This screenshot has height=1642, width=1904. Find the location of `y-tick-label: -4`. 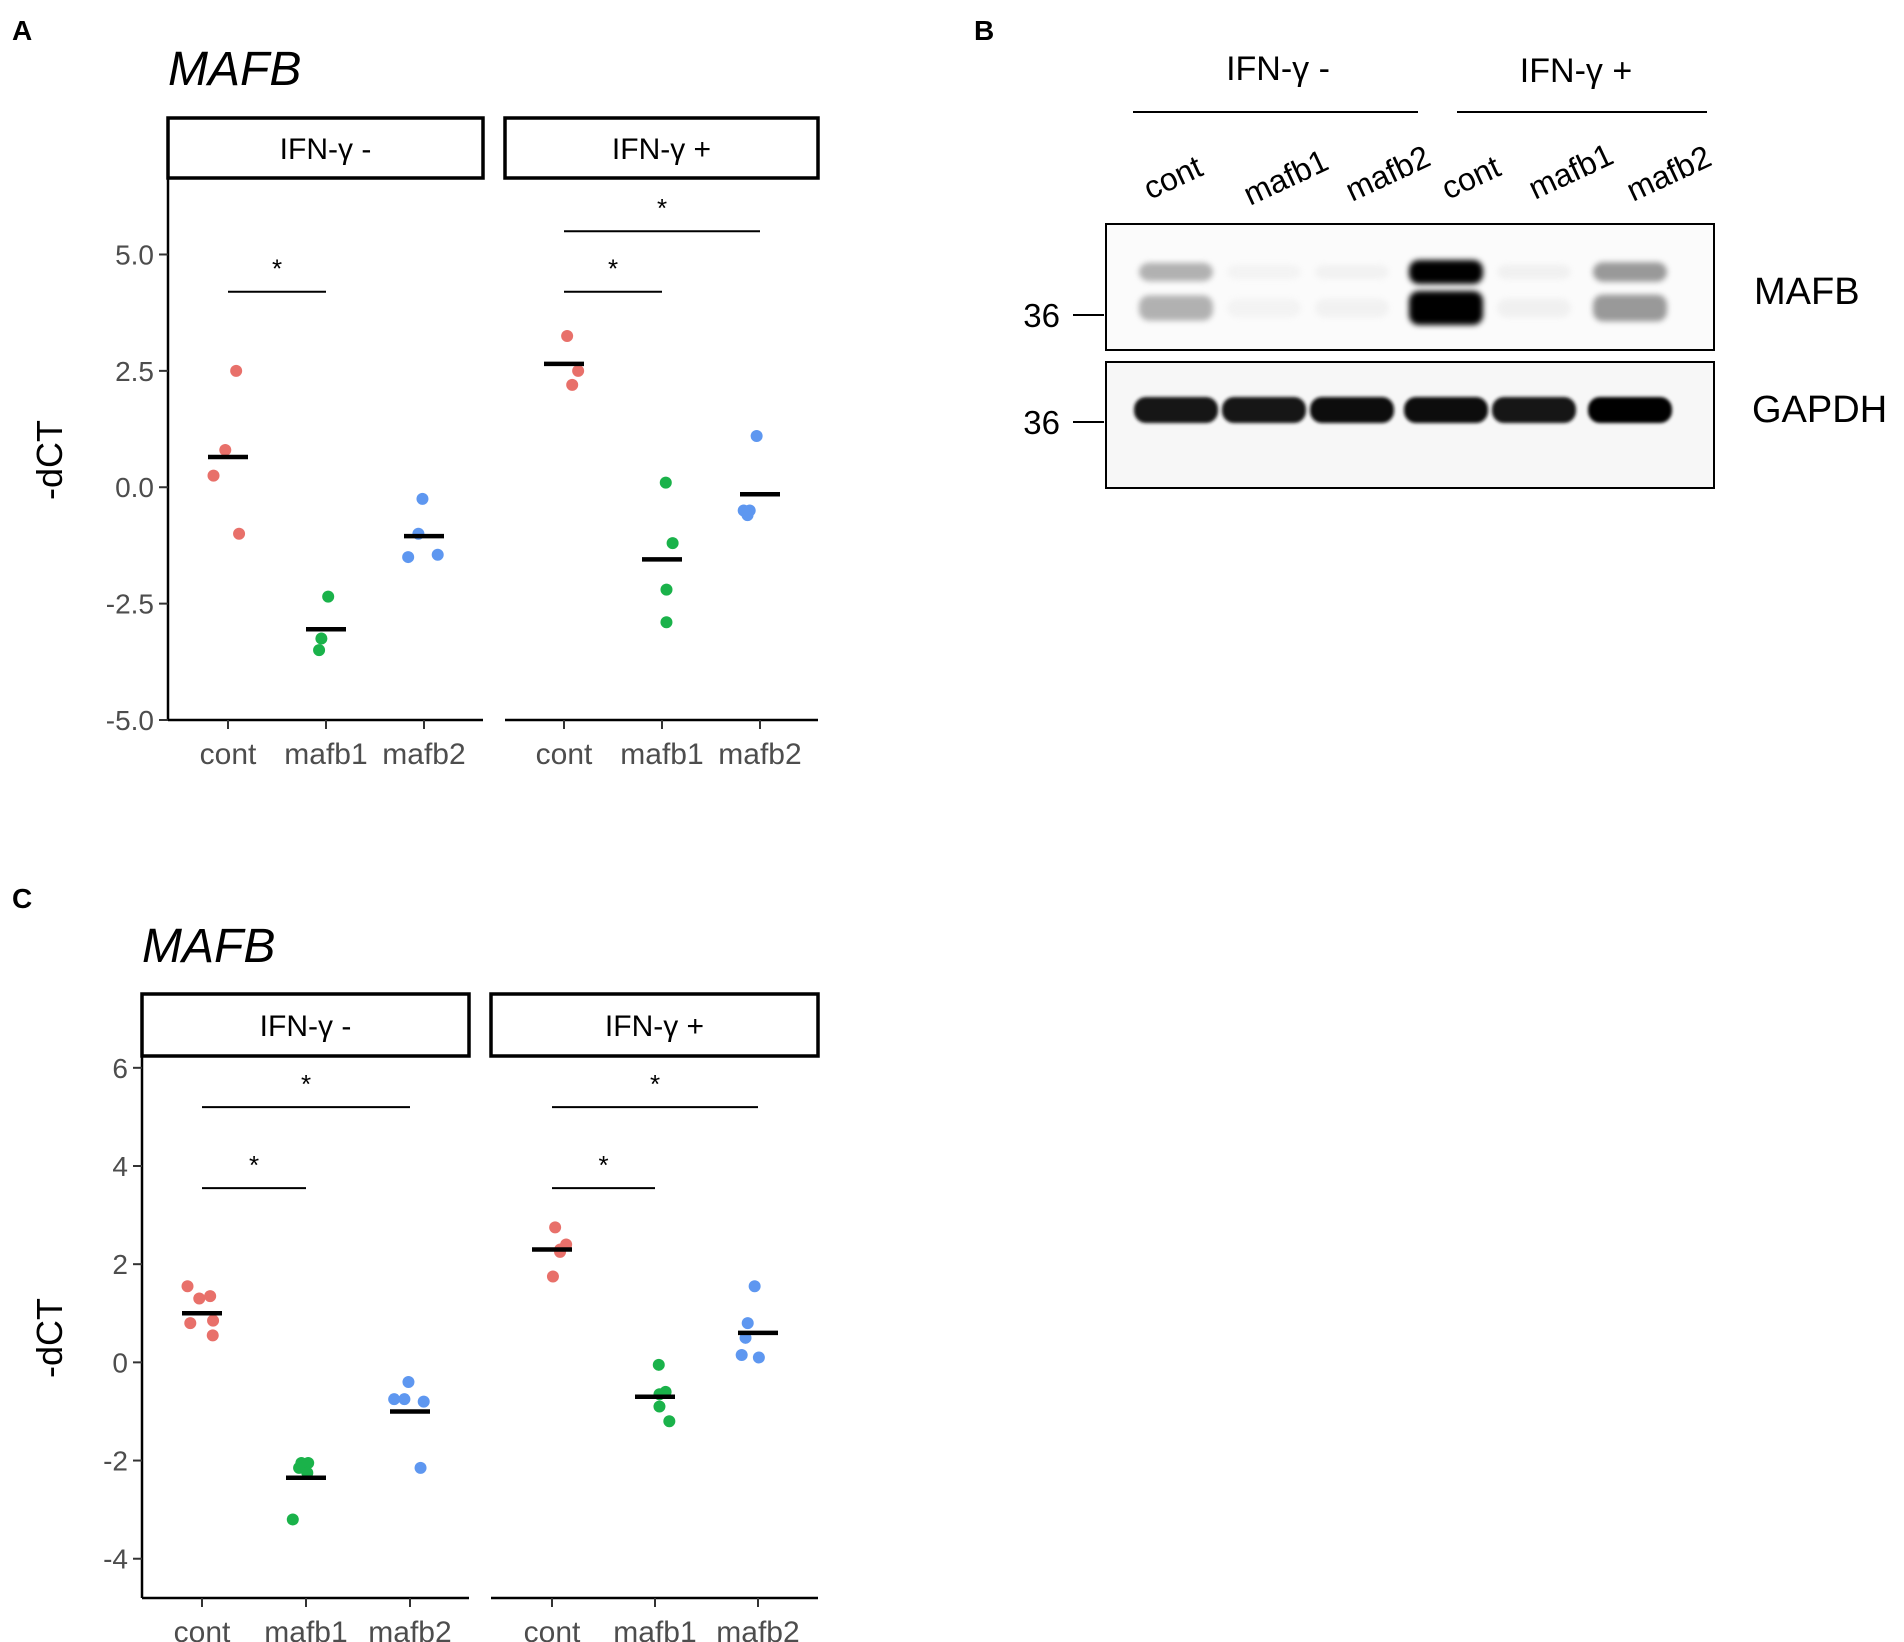

y-tick-label: -4 is located at coordinates (115, 1559).